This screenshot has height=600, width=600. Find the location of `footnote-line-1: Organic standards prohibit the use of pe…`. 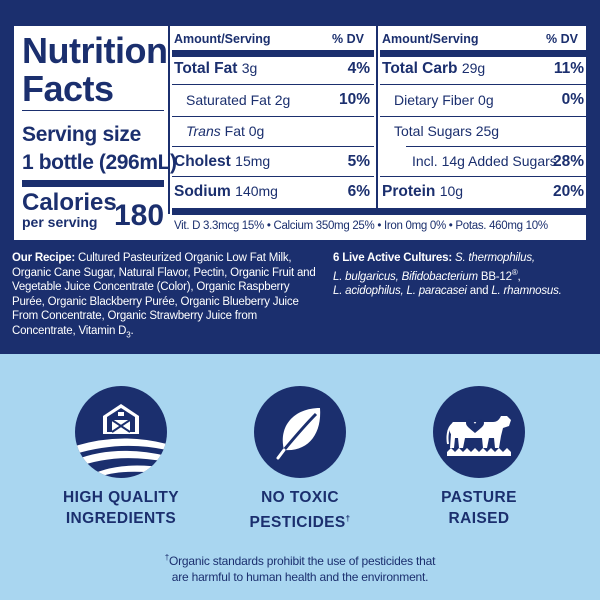

footnote-line-1: Organic standards prohibit the use of pe… is located at coordinates (302, 561).